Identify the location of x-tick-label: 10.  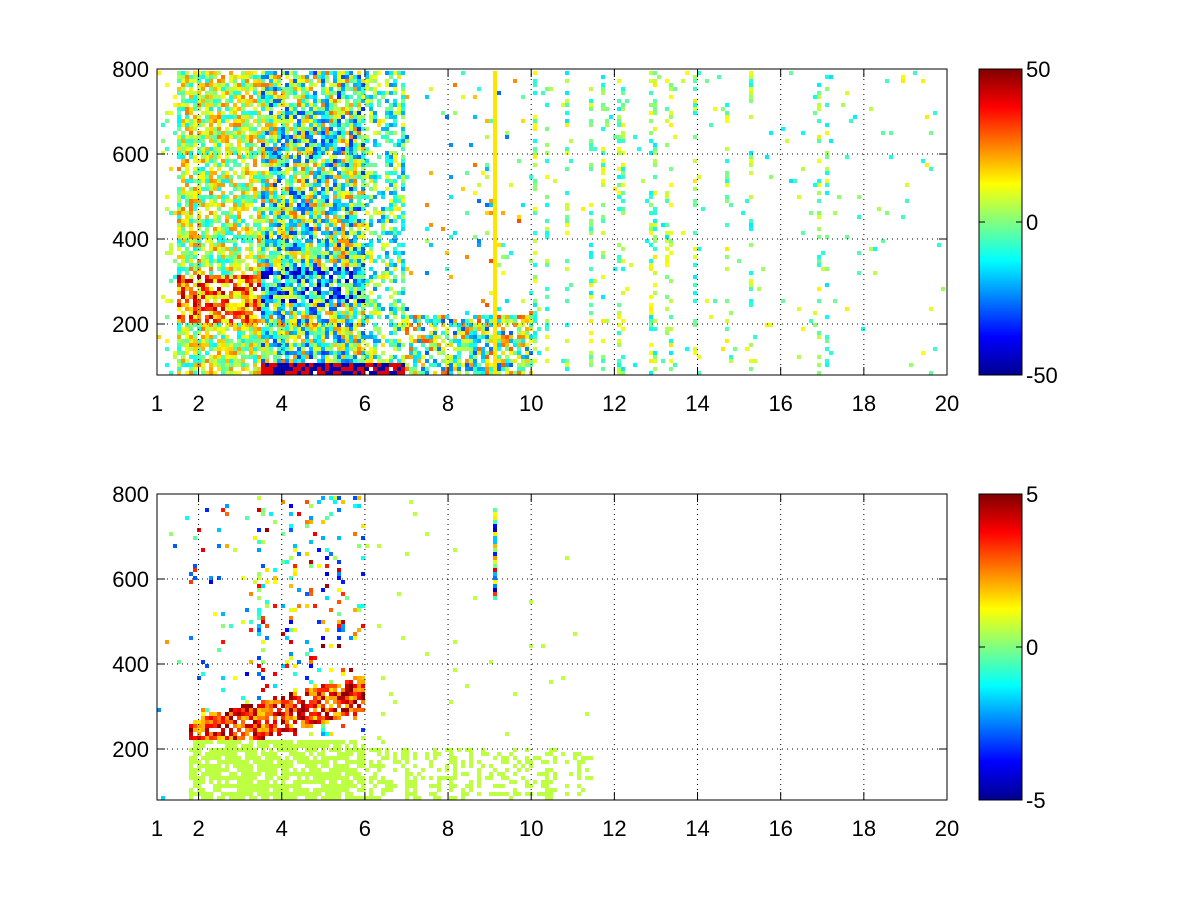
(531, 403).